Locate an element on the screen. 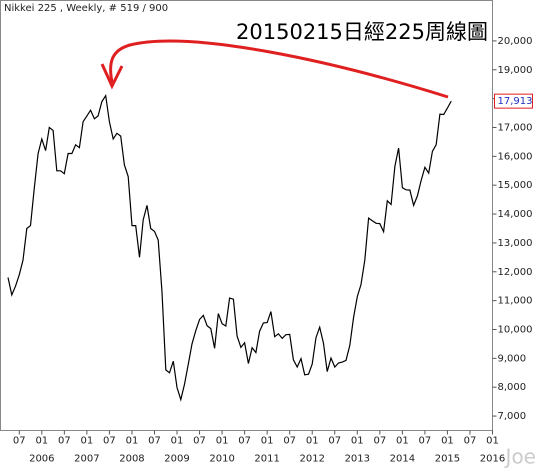 The image size is (540, 470). x-year-label: 2007 is located at coordinates (86, 459).